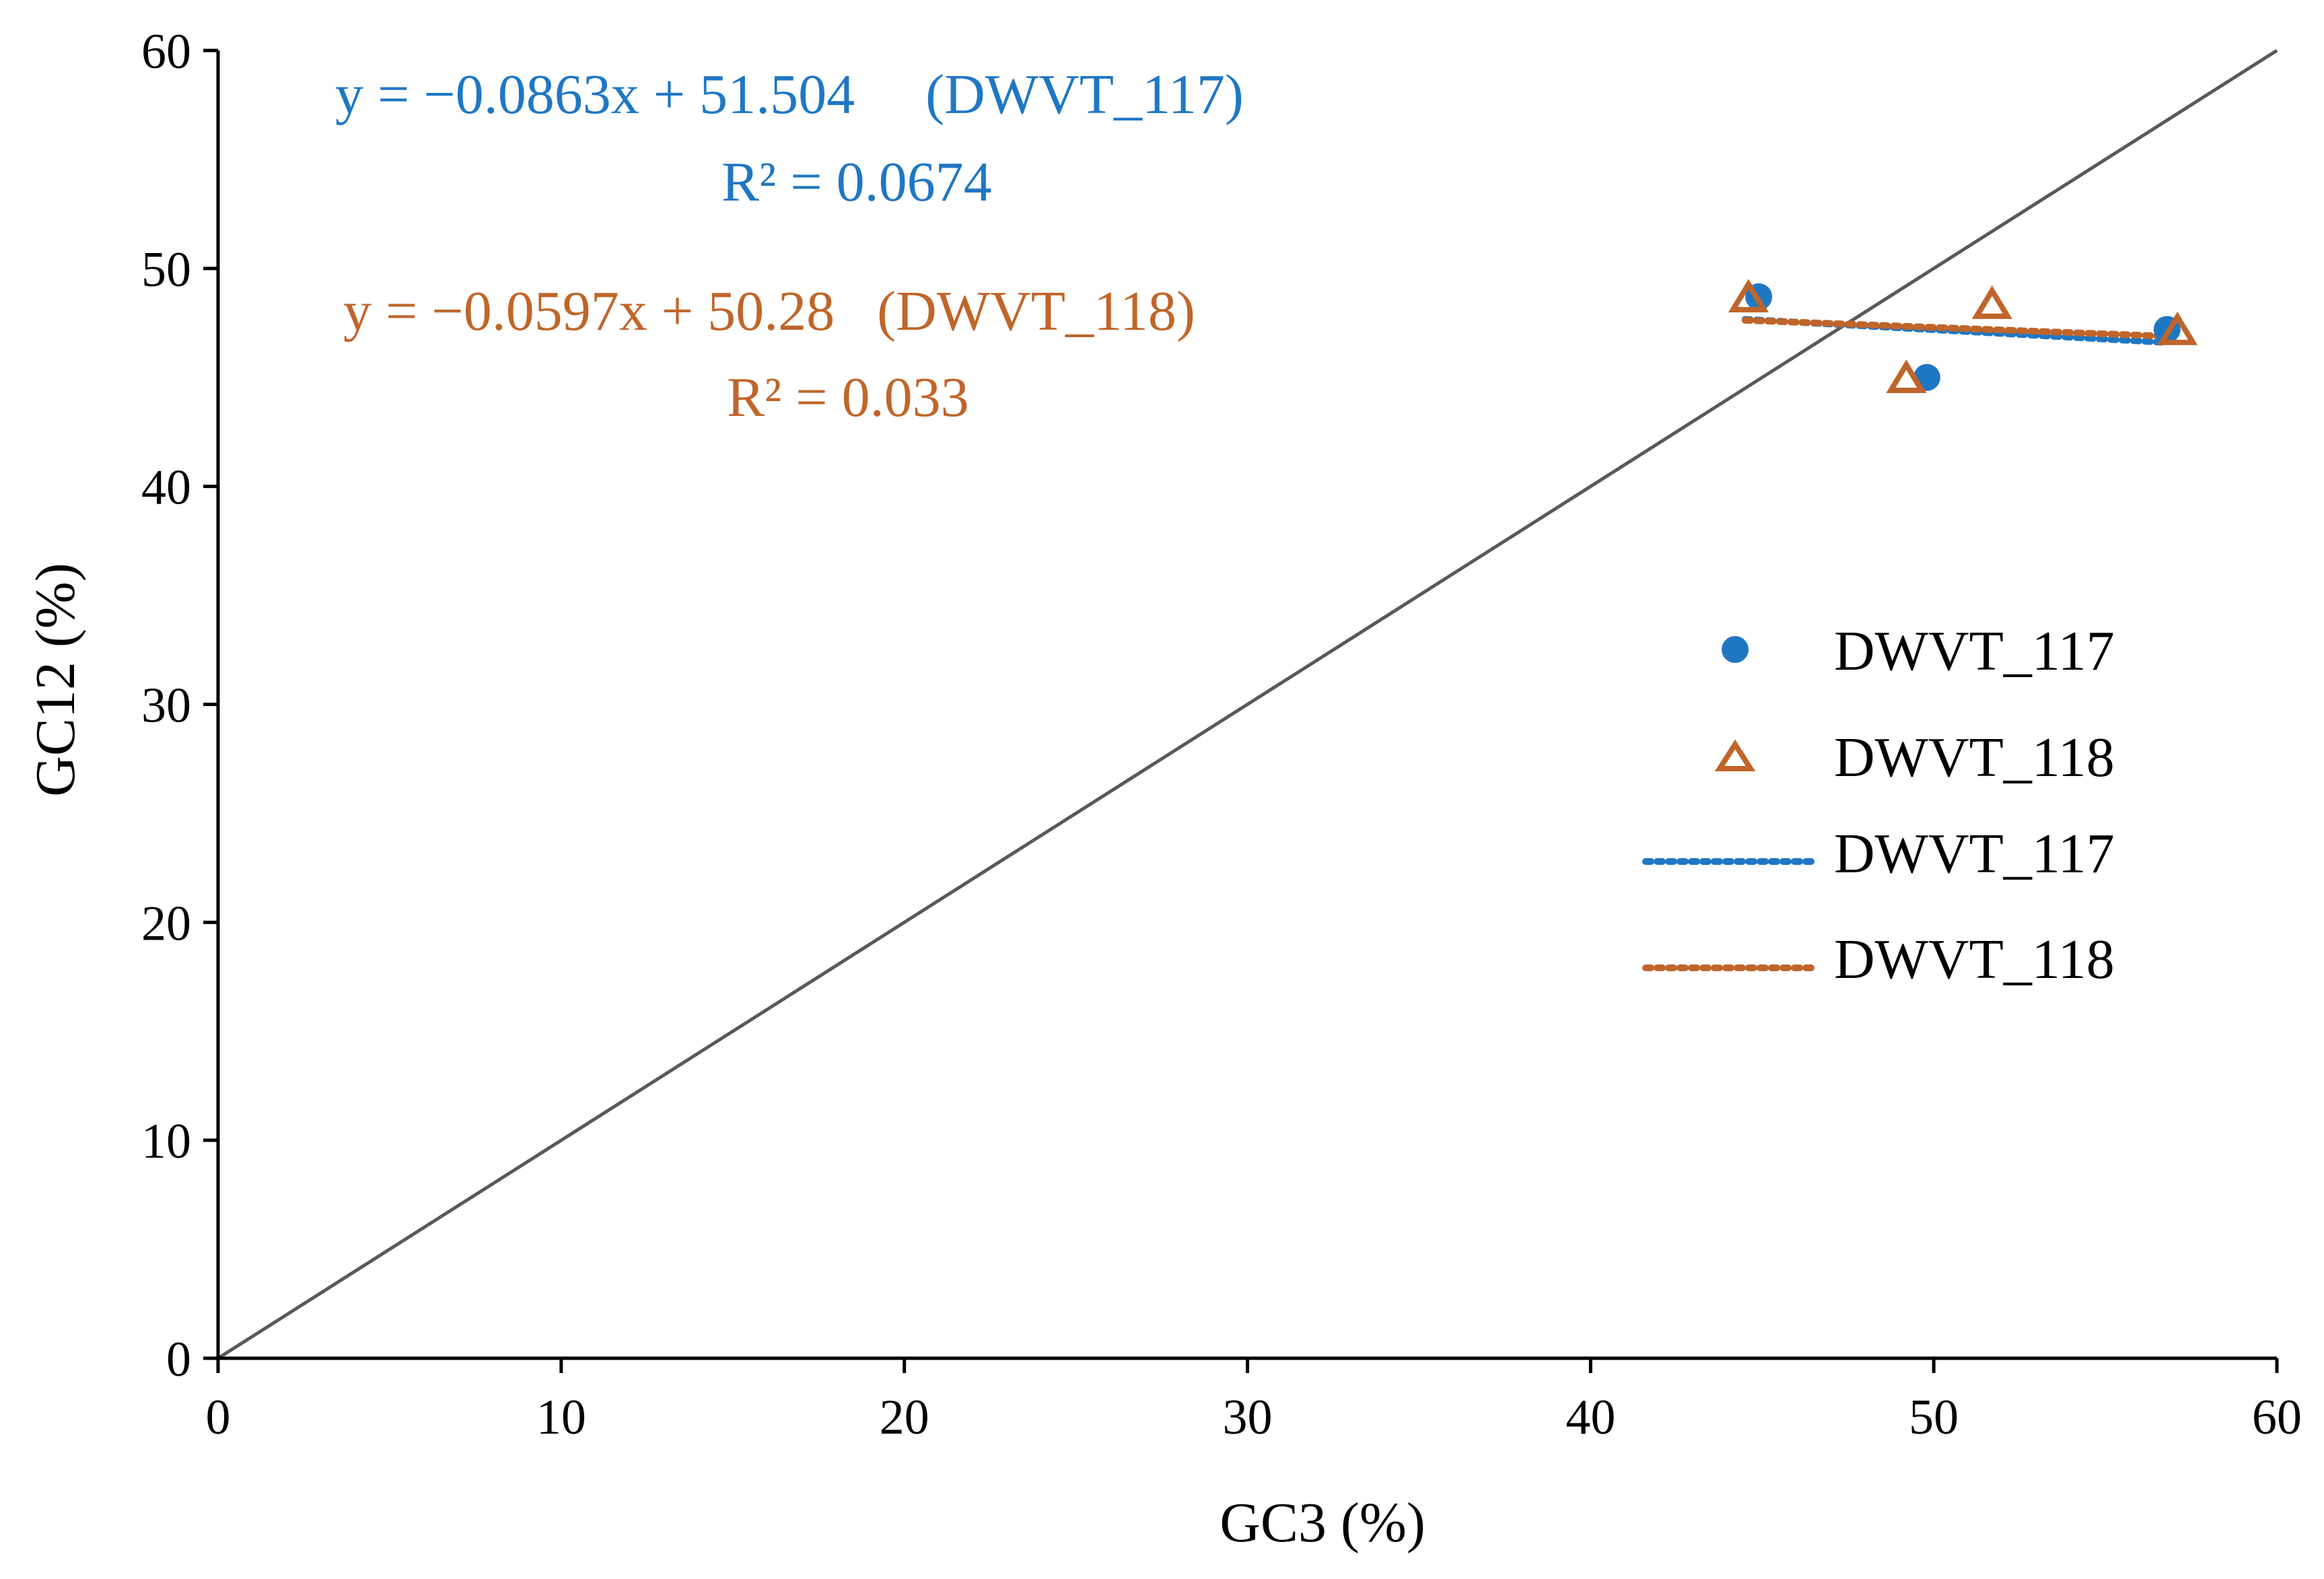  Describe the element at coordinates (218, 1418) in the screenshot. I see `x-tick-label: 0` at that location.